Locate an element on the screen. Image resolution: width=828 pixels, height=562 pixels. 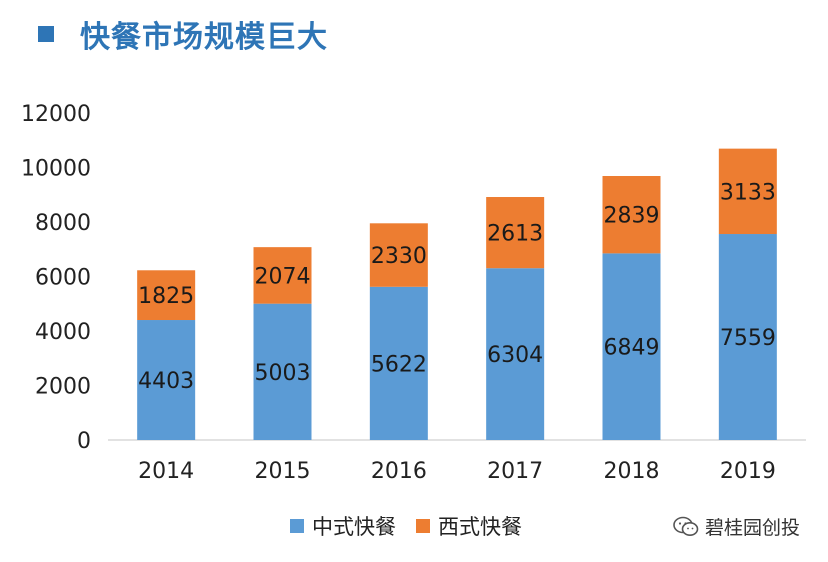
legend-label-chinese: 中式快餐 is located at coordinates (354, 527).